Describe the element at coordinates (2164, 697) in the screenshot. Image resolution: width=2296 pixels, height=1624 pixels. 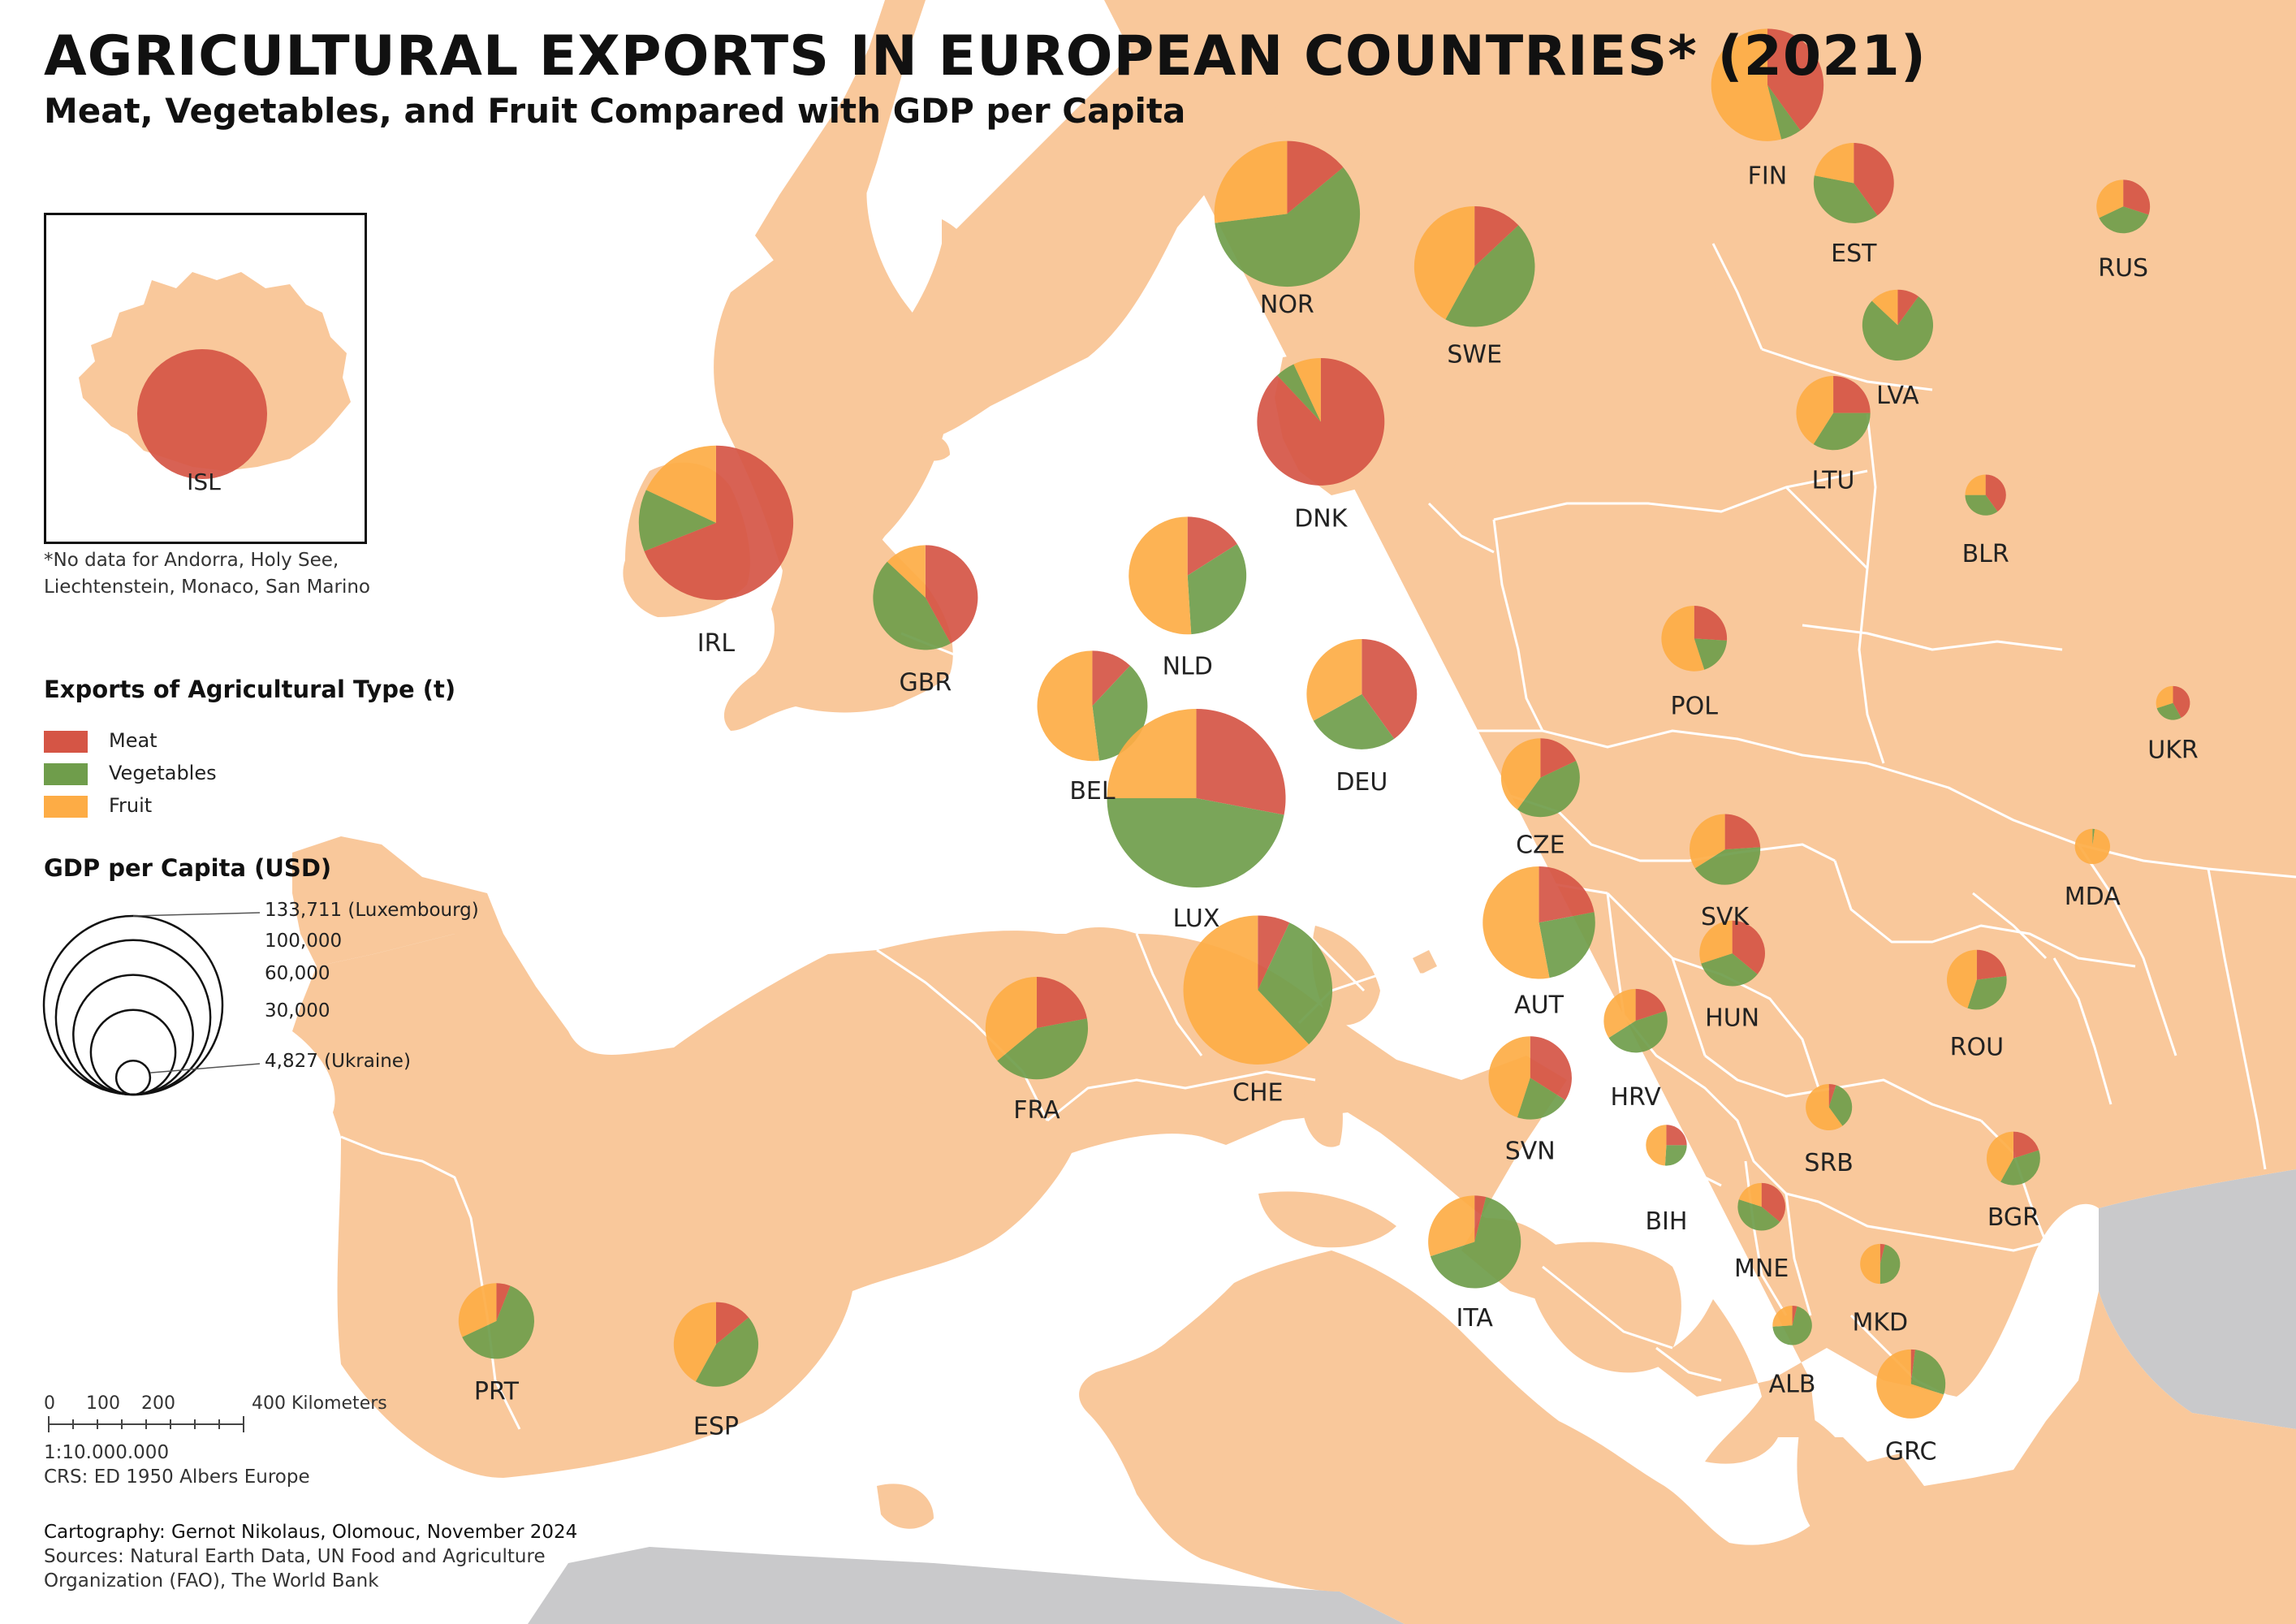
I see `pie-slice-ukr-fruit` at that location.